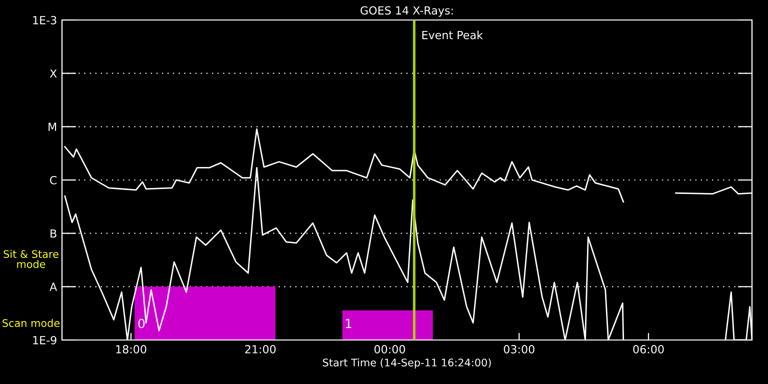 The width and height of the screenshot is (768, 384). Describe the element at coordinates (349, 323) in the screenshot. I see `annotation: 1` at that location.